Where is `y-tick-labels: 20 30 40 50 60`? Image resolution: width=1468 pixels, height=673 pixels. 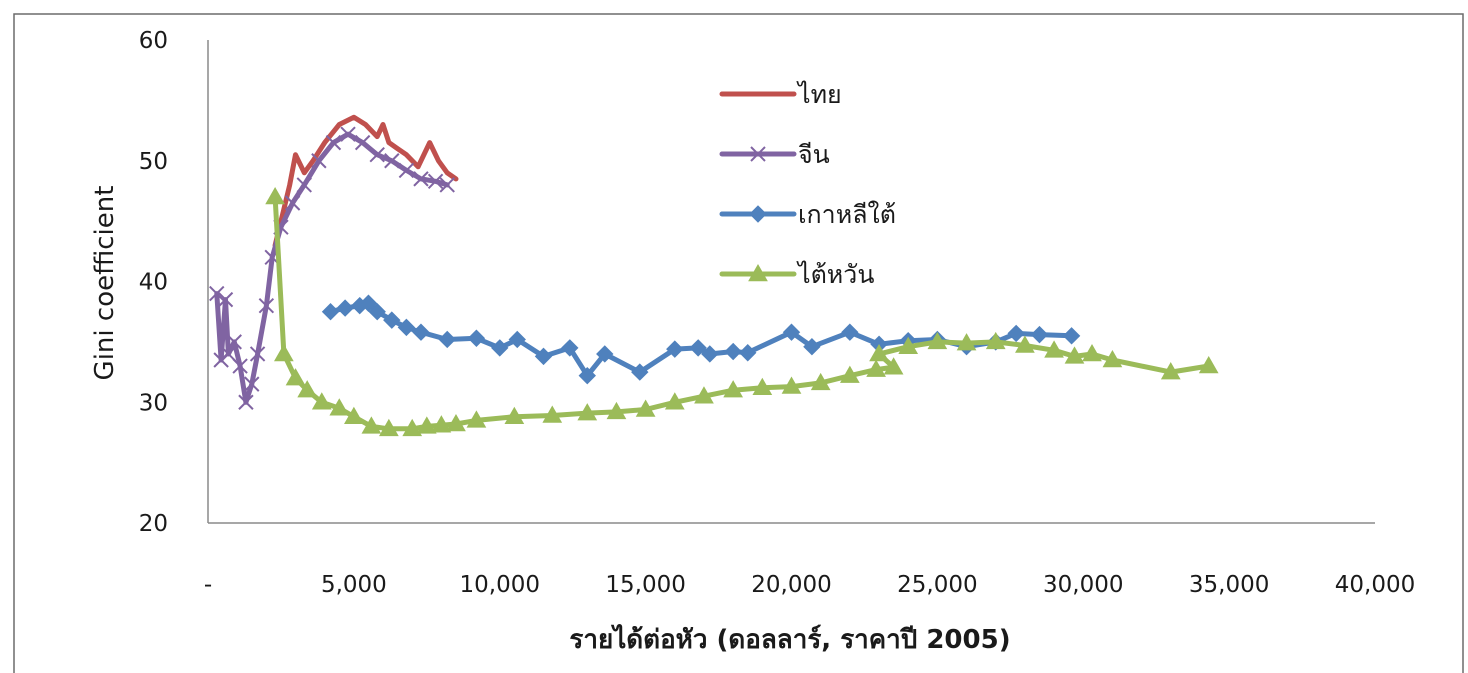
y-tick-labels: 20 30 40 50 60 is located at coordinates (153, 282).